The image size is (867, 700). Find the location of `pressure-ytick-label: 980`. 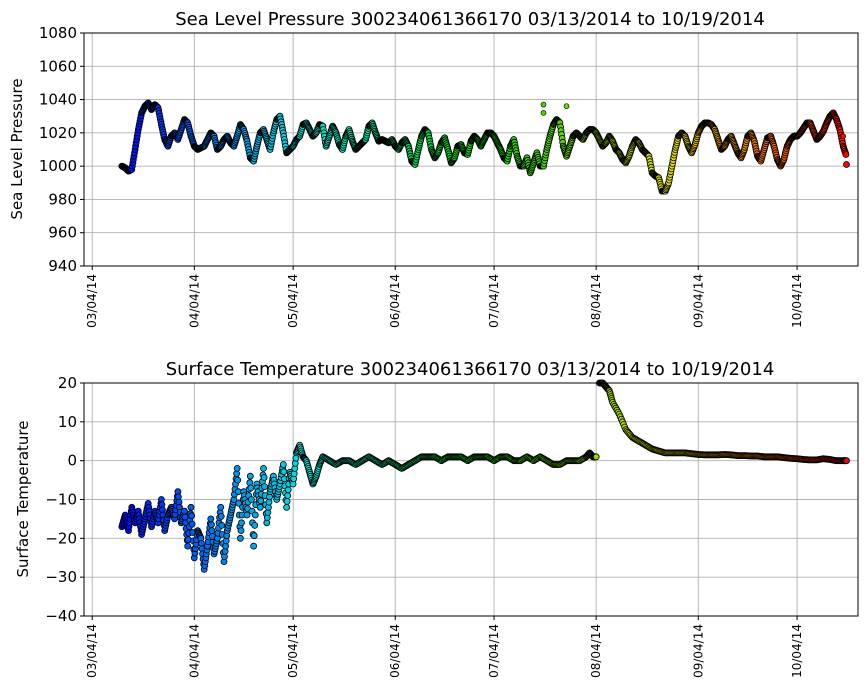

pressure-ytick-label: 980 is located at coordinates (62, 199).